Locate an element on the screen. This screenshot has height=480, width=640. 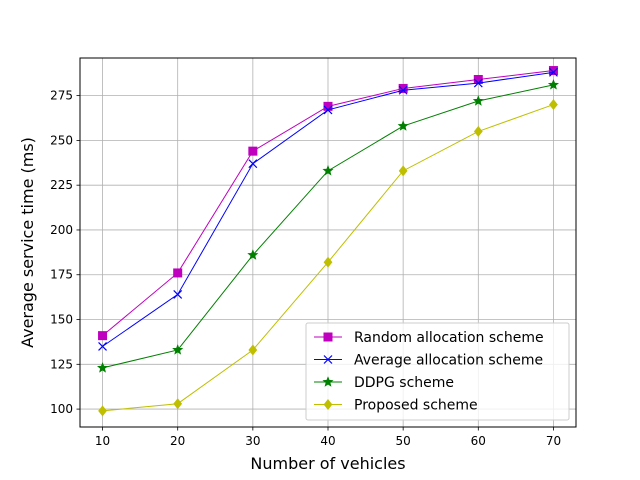
legend-label: DDPG scheme is located at coordinates (404, 383).